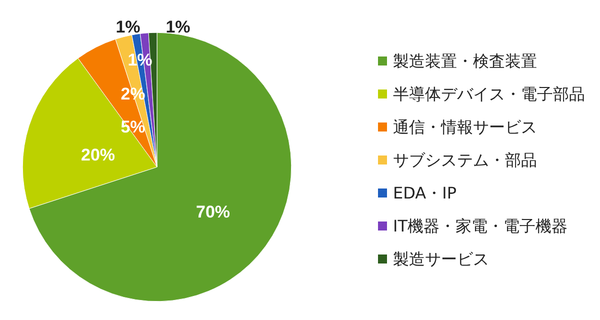  What do you see at coordinates (480, 226) in the screenshot?
I see `legend-label: IT機器・家電・電子機器` at bounding box center [480, 226].